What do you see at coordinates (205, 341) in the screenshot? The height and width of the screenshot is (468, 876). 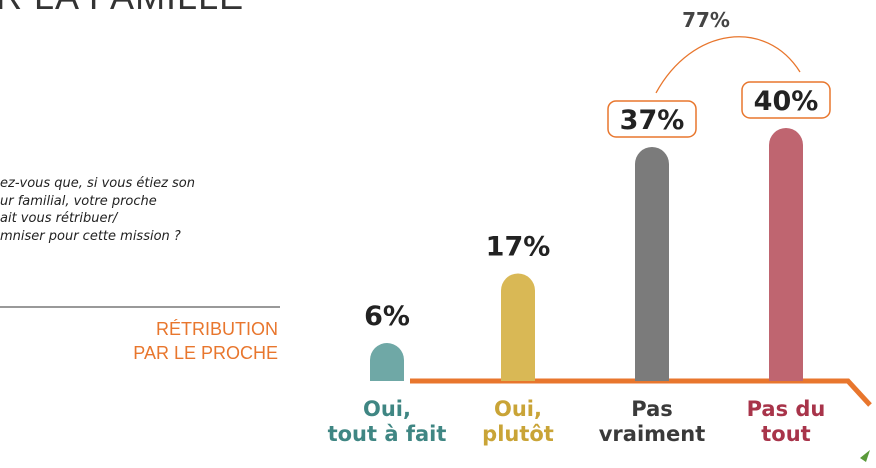 I see `axis-label: RÉTRIBUTION PAR LE PROCHE` at bounding box center [205, 341].